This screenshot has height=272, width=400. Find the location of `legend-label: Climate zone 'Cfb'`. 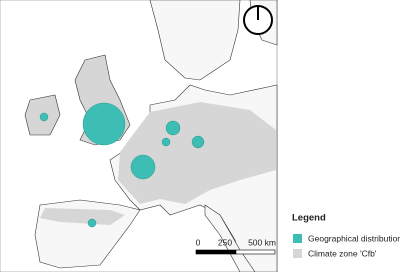

legend-label: Climate zone 'Cfb' is located at coordinates (342, 253).